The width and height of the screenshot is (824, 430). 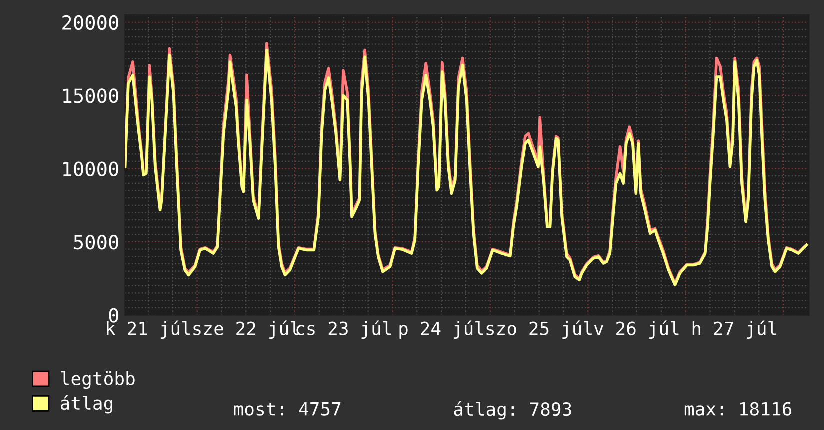 What do you see at coordinates (287, 409) in the screenshot?
I see `text: most: 4757` at bounding box center [287, 409].